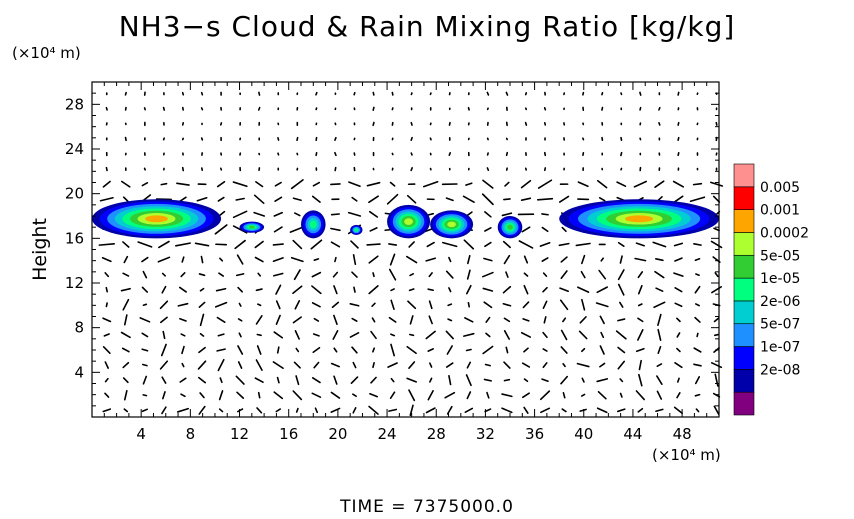  What do you see at coordinates (686, 455) in the screenshot?
I see `x-axis-unit: (×10⁴ m)` at bounding box center [686, 455].